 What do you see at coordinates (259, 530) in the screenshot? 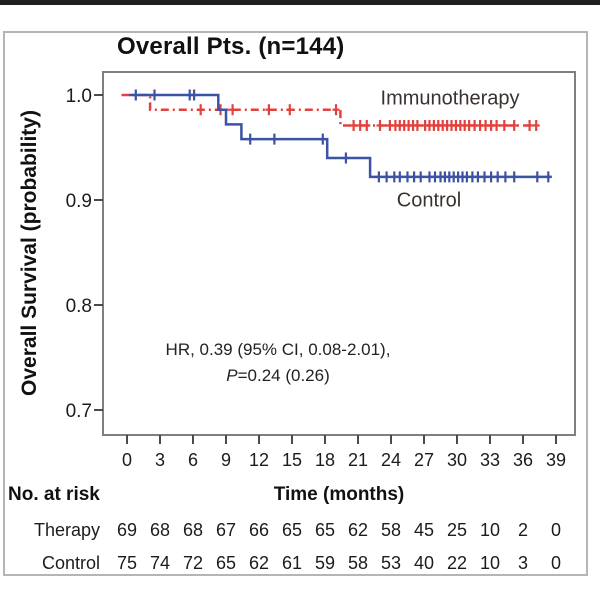
I see `risk-value: 66` at bounding box center [259, 530].